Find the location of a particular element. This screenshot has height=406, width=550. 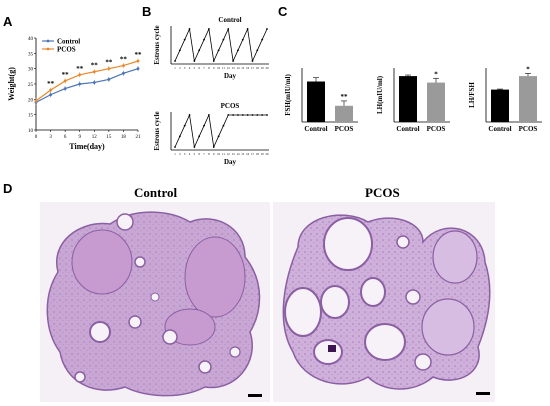

weight-y-tick-label: 25 is located at coordinates (31, 85).